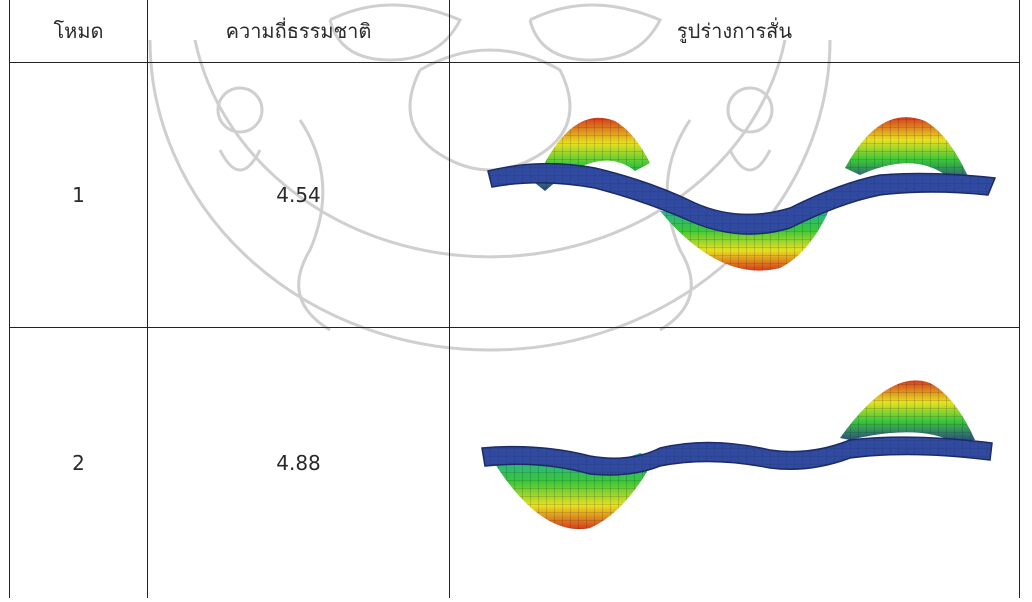 This screenshot has width=1032, height=602. Describe the element at coordinates (298, 462) in the screenshot. I see `cell-frequency: 4.88` at that location.